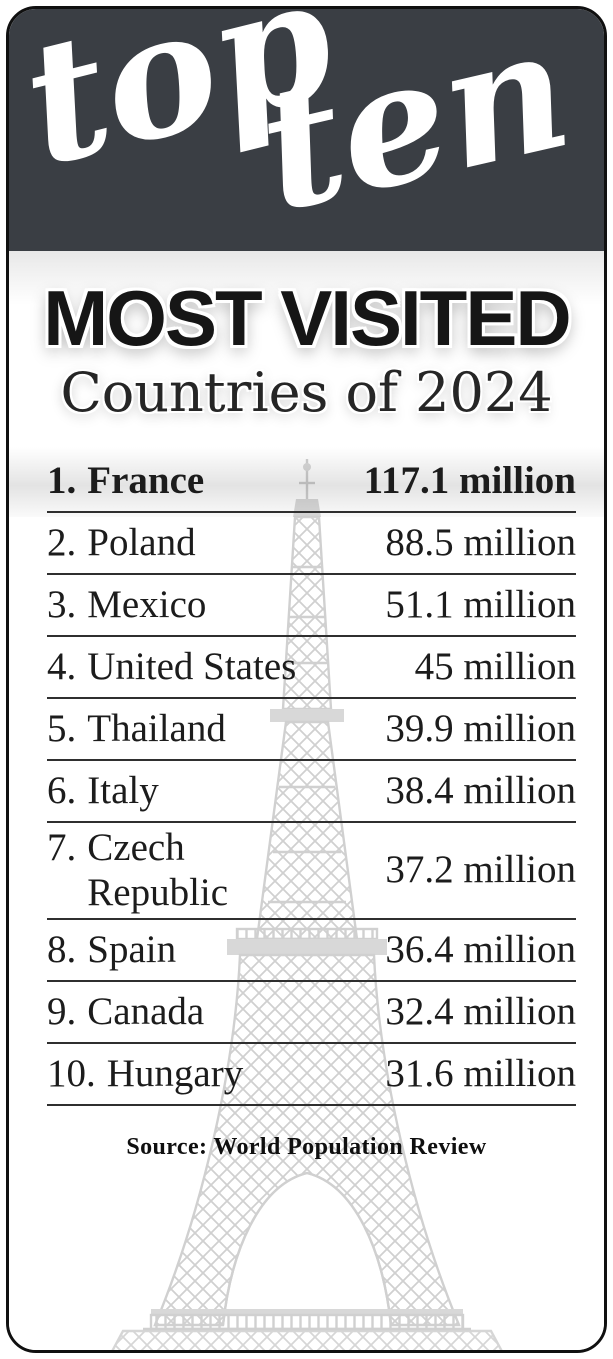 The width and height of the screenshot is (613, 1359). I want to click on rank-label: 5., so click(62, 728).